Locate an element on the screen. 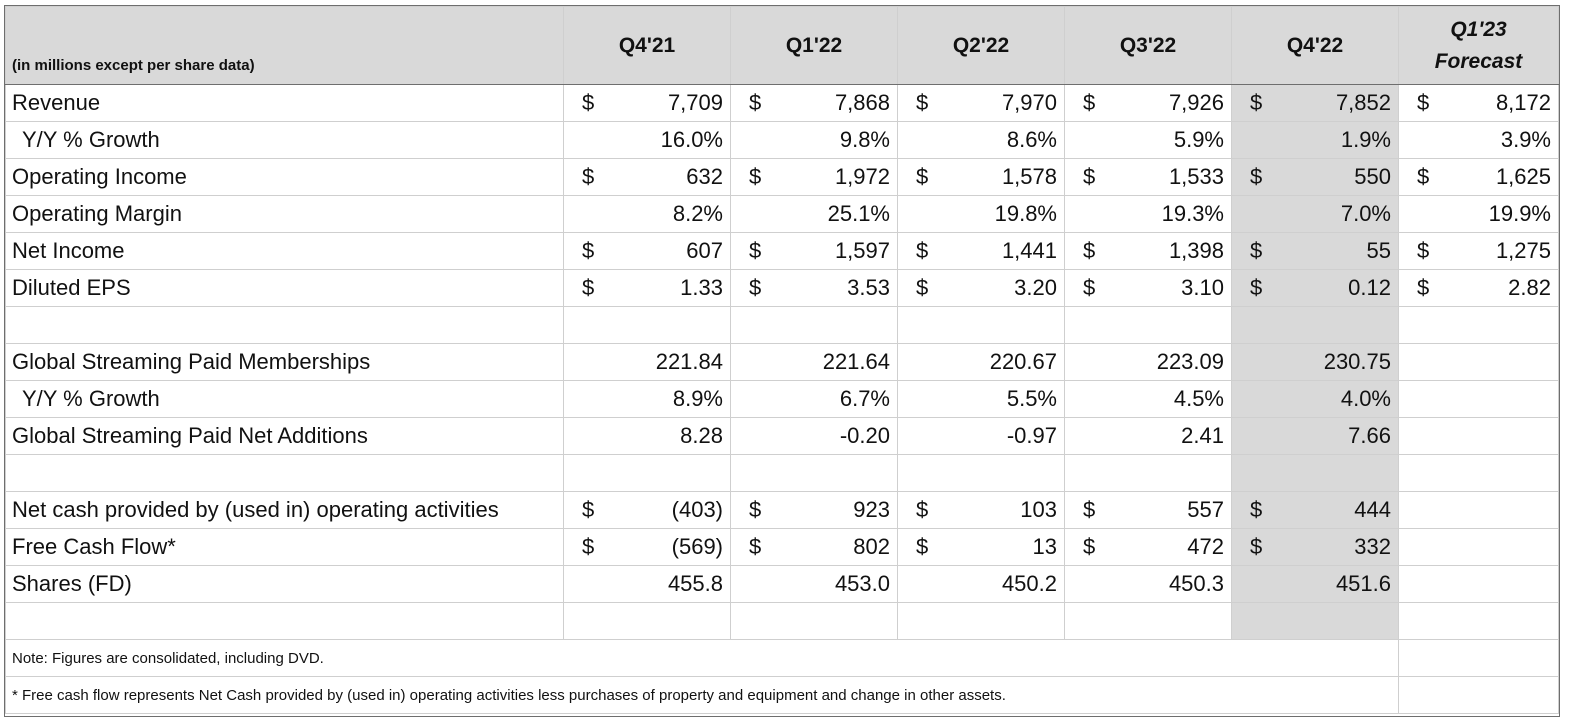 Image resolution: width=1572 pixels, height=723 pixels. cell-value: 2.82 is located at coordinates (1529, 287).